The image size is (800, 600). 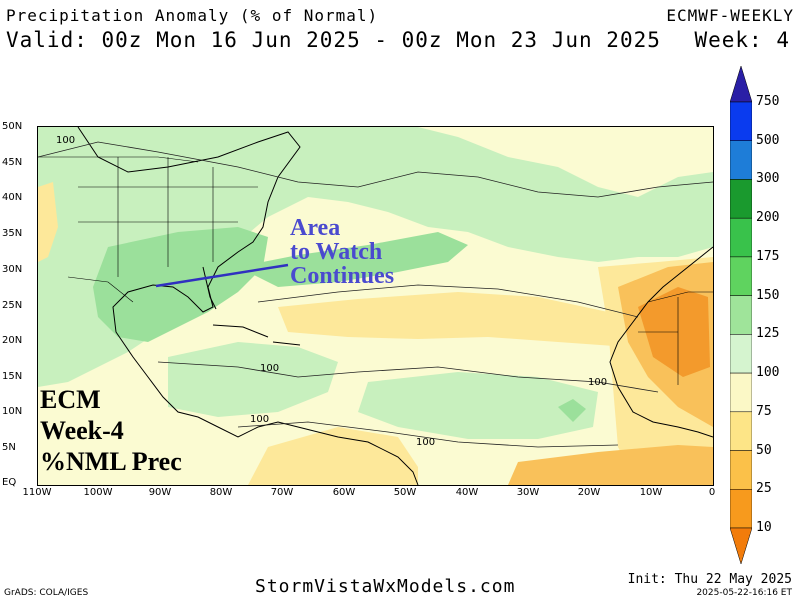 I want to click on lon-label-10w: 10W, so click(x=651, y=492).